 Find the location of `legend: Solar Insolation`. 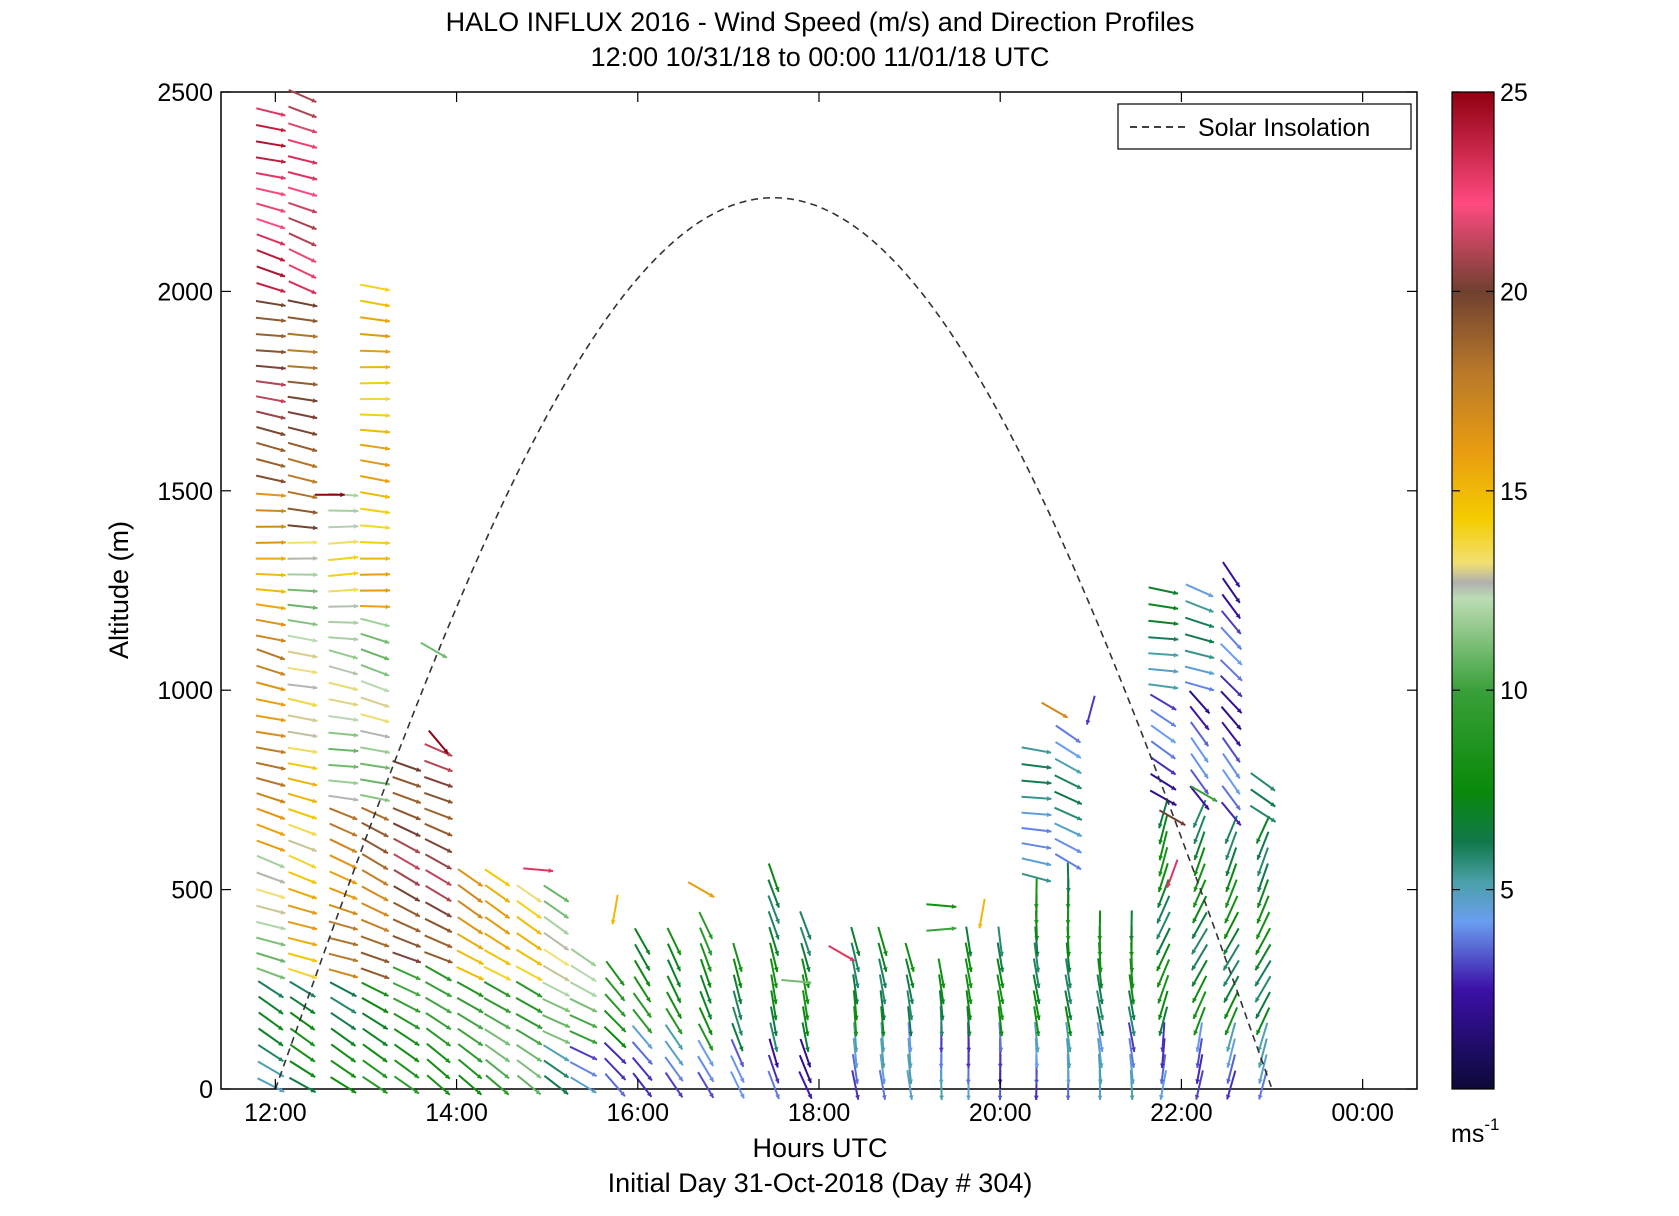

legend: Solar Insolation is located at coordinates (1264, 126).